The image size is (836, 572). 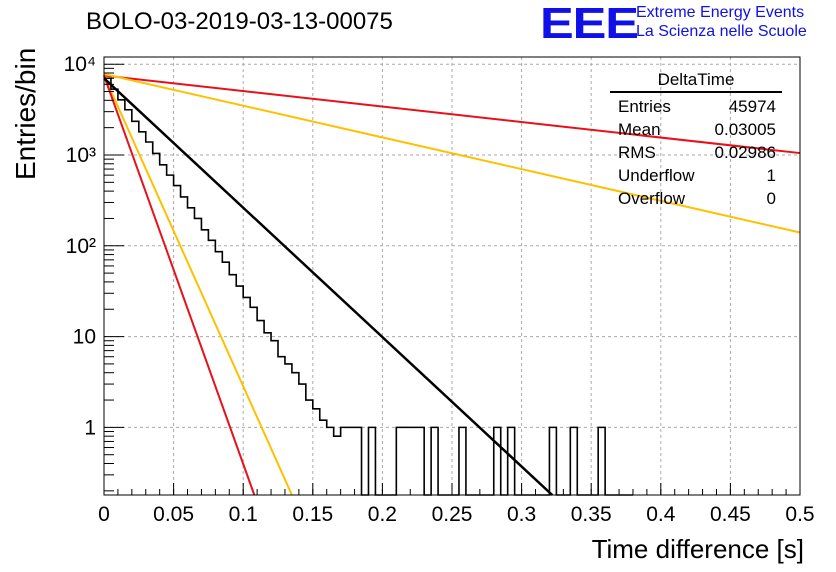 What do you see at coordinates (697, 549) in the screenshot?
I see `x-axis-label: Time difference [s]` at bounding box center [697, 549].